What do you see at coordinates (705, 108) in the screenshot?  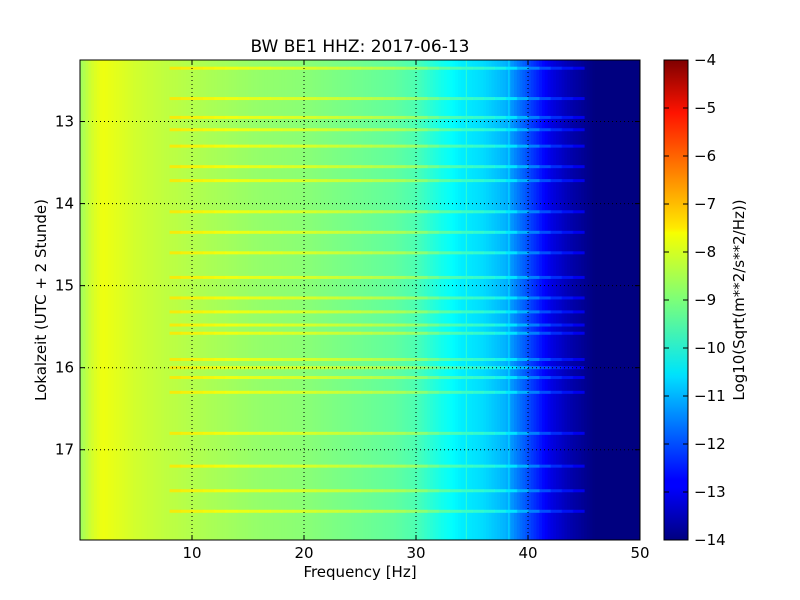 I see `colorbar-tick-label: −5` at bounding box center [705, 108].